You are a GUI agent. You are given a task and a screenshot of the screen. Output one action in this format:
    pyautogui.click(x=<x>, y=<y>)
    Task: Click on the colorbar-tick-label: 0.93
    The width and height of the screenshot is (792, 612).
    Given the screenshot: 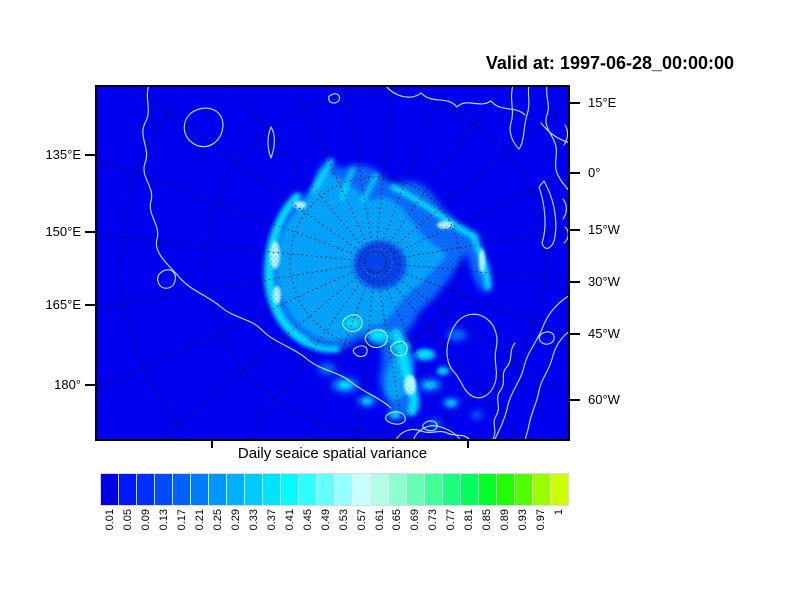 What is the action you would take?
    pyautogui.click(x=523, y=520)
    